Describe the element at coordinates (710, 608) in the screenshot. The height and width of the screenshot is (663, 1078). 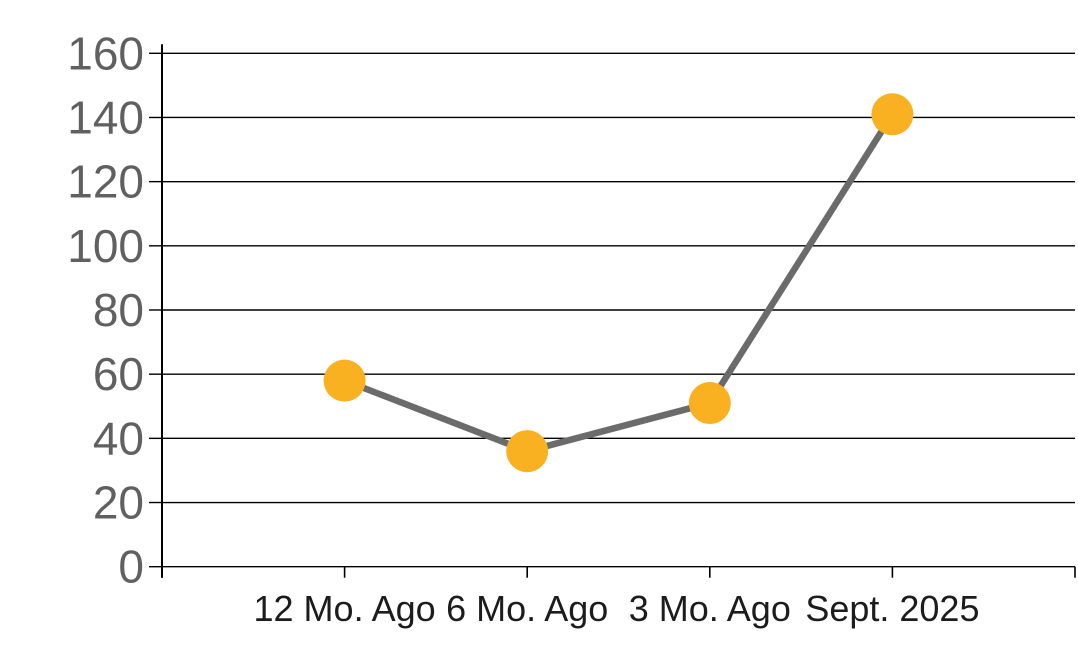
I see `x-tick-label: 3 Mo. Ago` at that location.